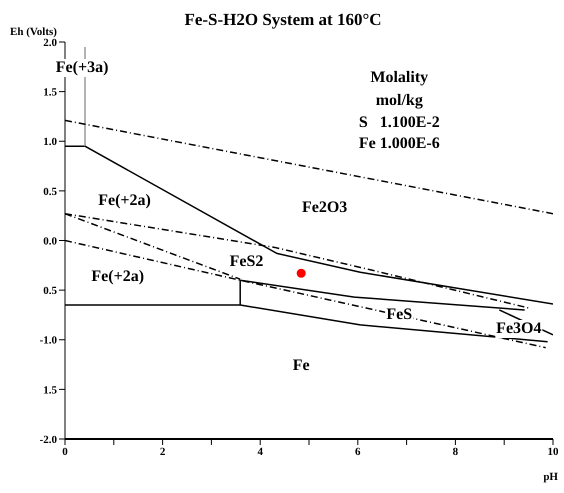  Describe the element at coordinates (65, 452) in the screenshot. I see `x-tick-label: 0` at that location.